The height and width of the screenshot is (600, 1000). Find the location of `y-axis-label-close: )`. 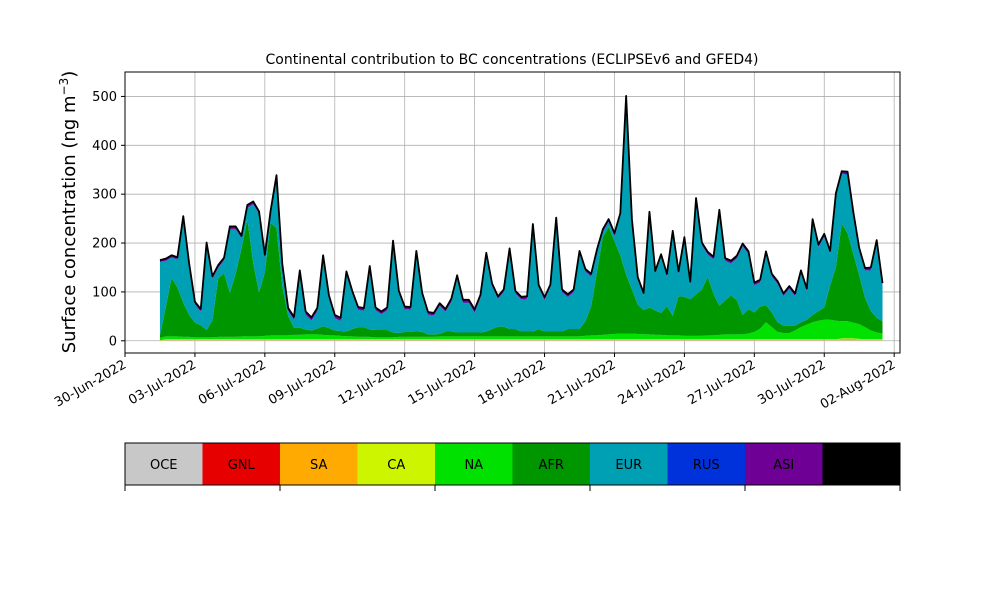

y-axis-label-close: ) is located at coordinates (69, 74).